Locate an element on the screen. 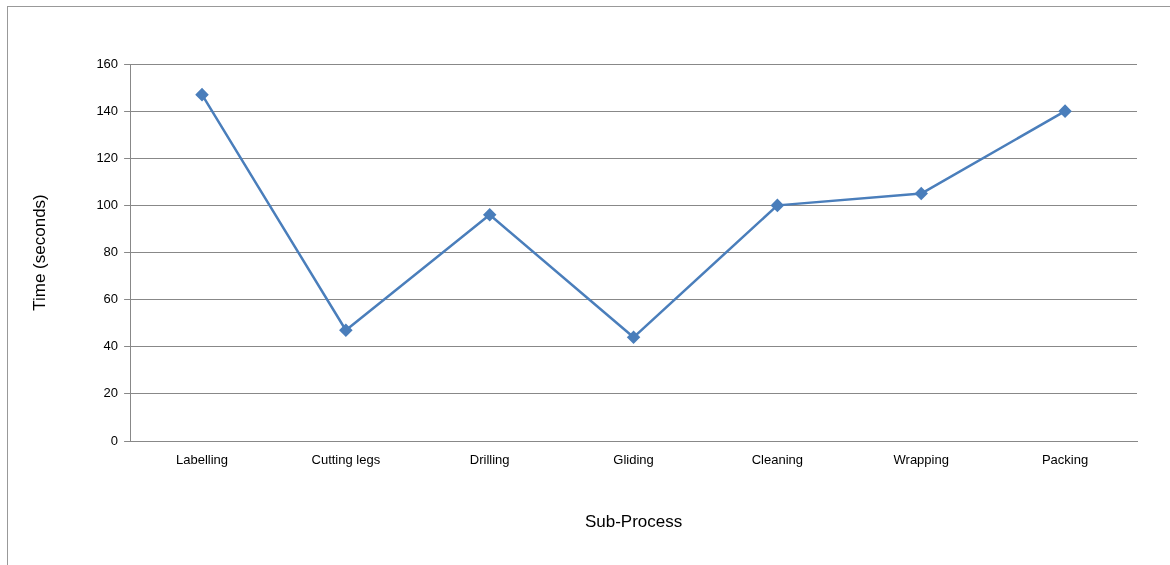 This screenshot has height=565, width=1170. y-tick-label: 100 is located at coordinates (107, 204).